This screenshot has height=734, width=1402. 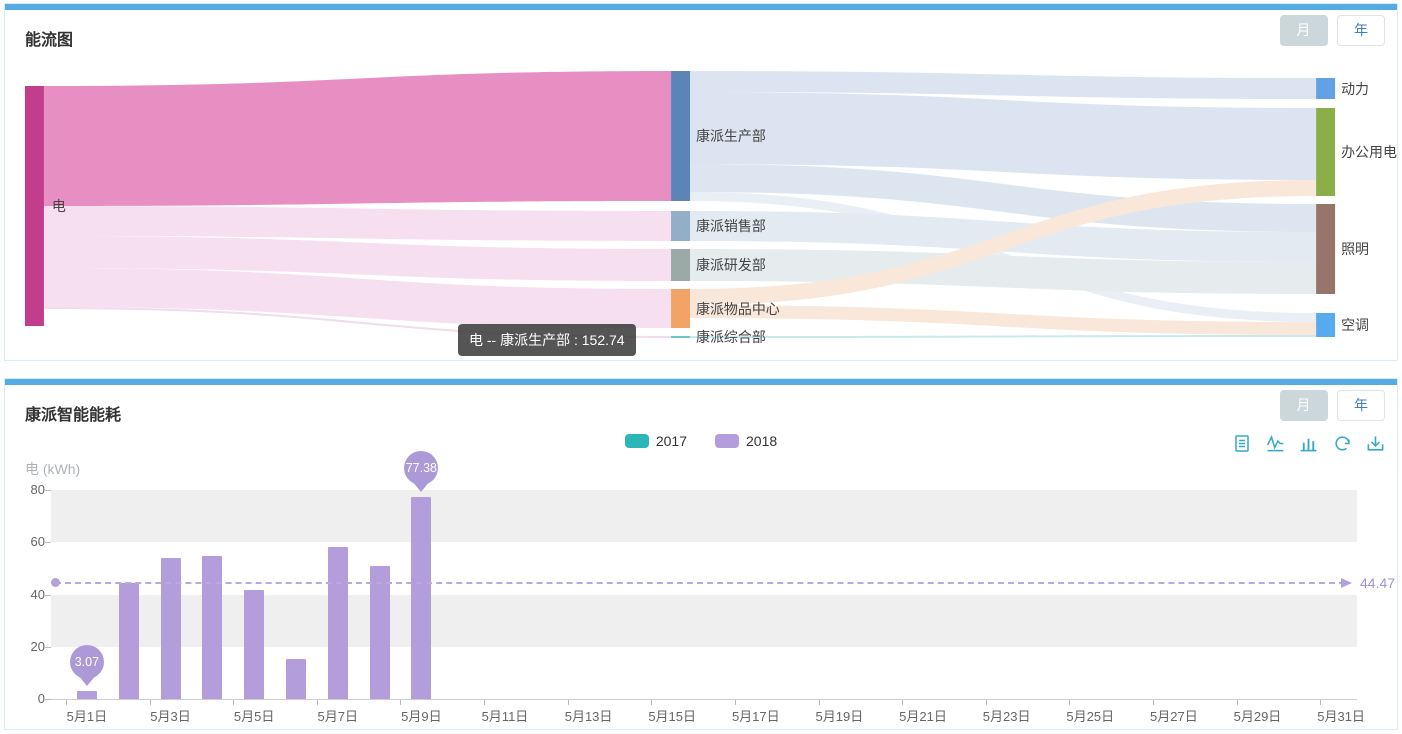 What do you see at coordinates (1355, 89) in the screenshot?
I see `sankey-node-label: 动力` at bounding box center [1355, 89].